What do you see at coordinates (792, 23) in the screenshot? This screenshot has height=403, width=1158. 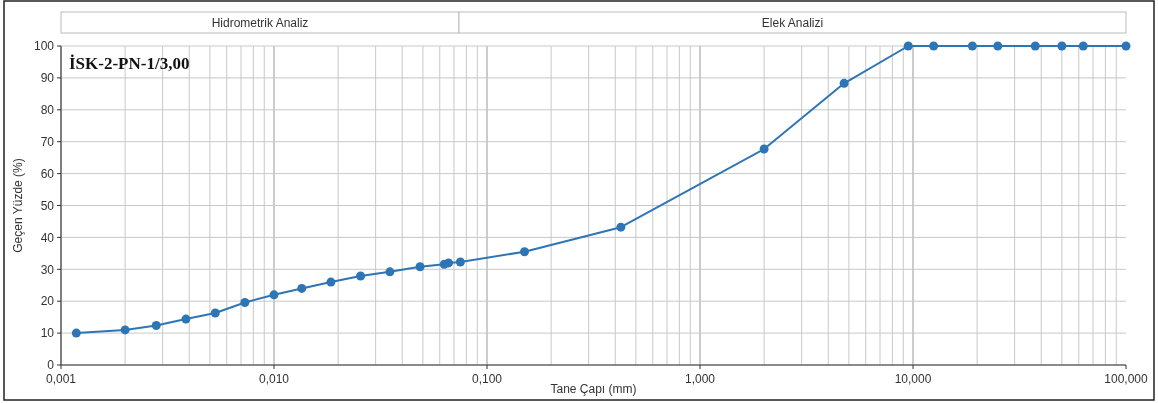 I see `text: Elek Analizi` at bounding box center [792, 23].